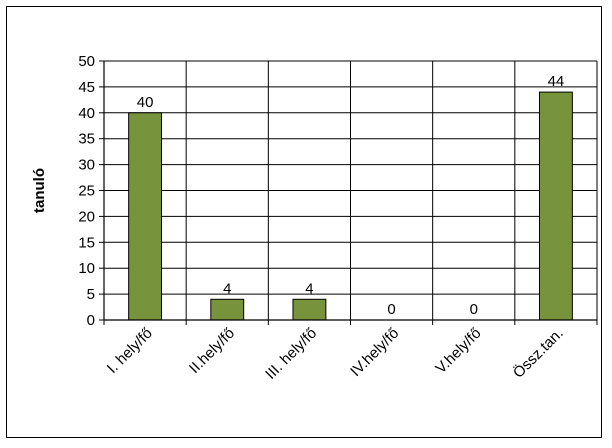 The image size is (612, 448). What do you see at coordinates (91, 320) in the screenshot?
I see `y-tick-label: 0` at bounding box center [91, 320].